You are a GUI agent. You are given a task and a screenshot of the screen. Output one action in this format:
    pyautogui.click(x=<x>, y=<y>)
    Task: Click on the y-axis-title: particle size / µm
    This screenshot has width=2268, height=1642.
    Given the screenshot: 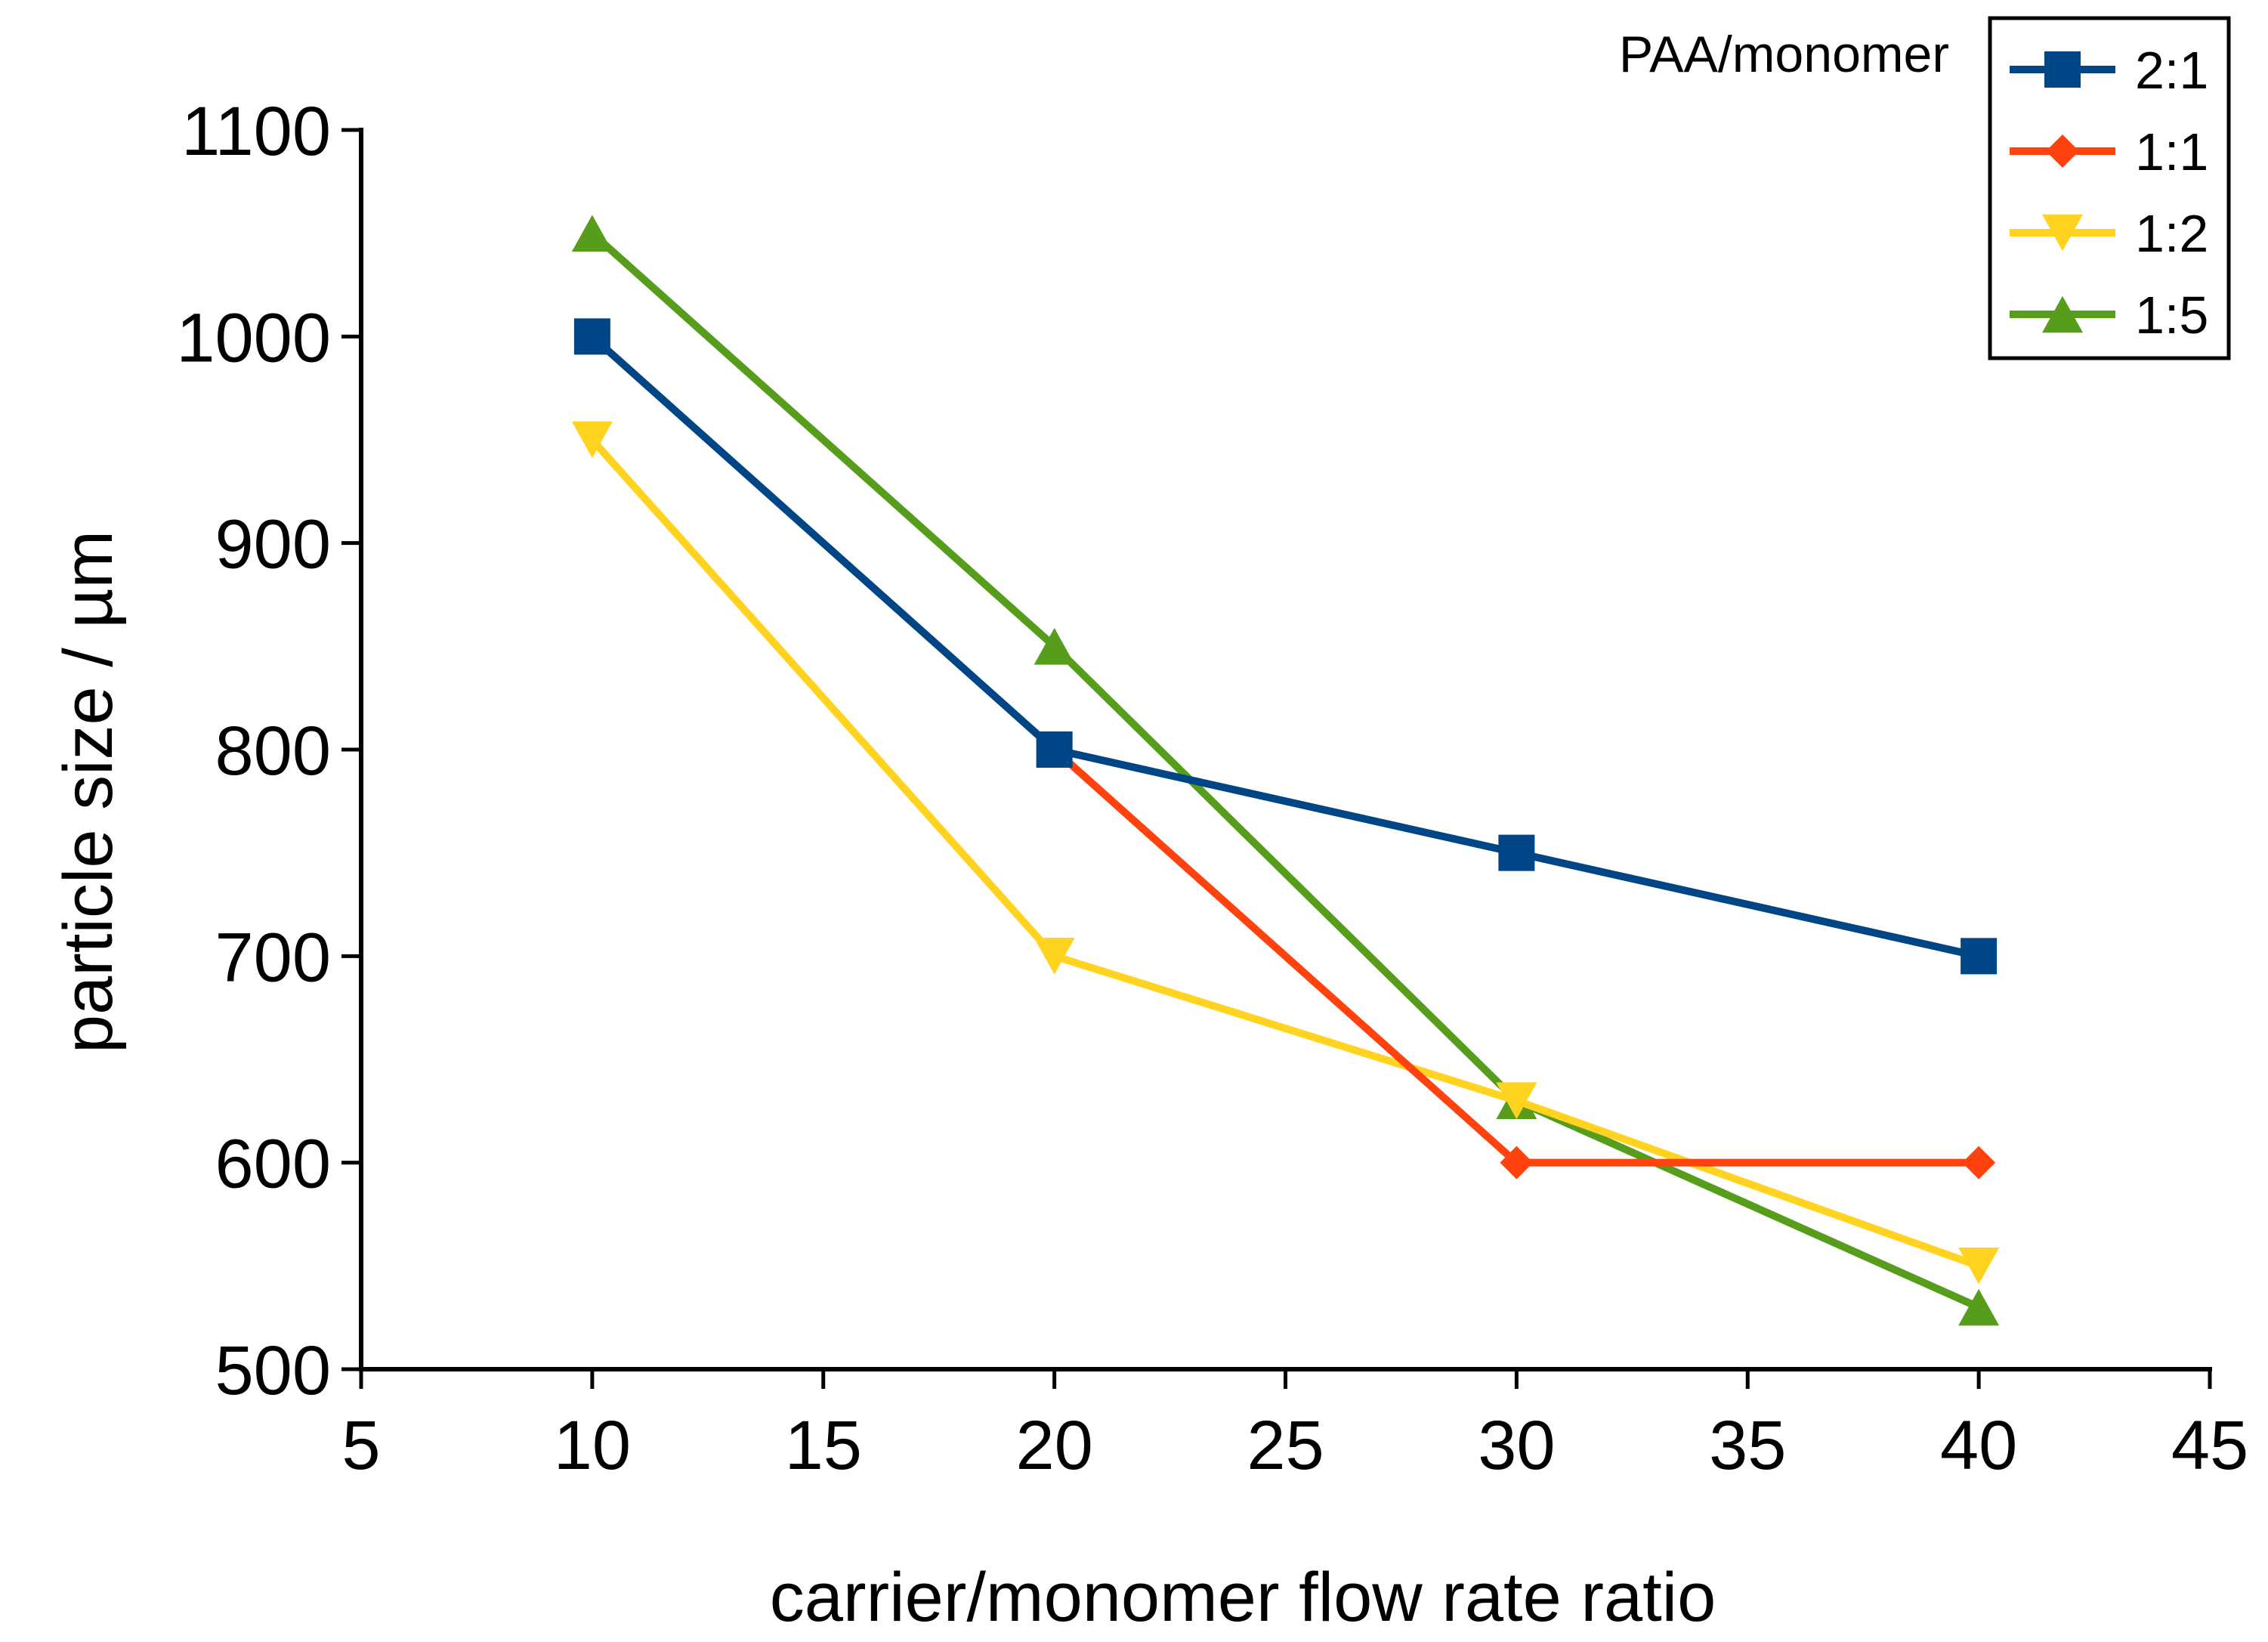 What is the action you would take?
    pyautogui.click(x=88, y=791)
    